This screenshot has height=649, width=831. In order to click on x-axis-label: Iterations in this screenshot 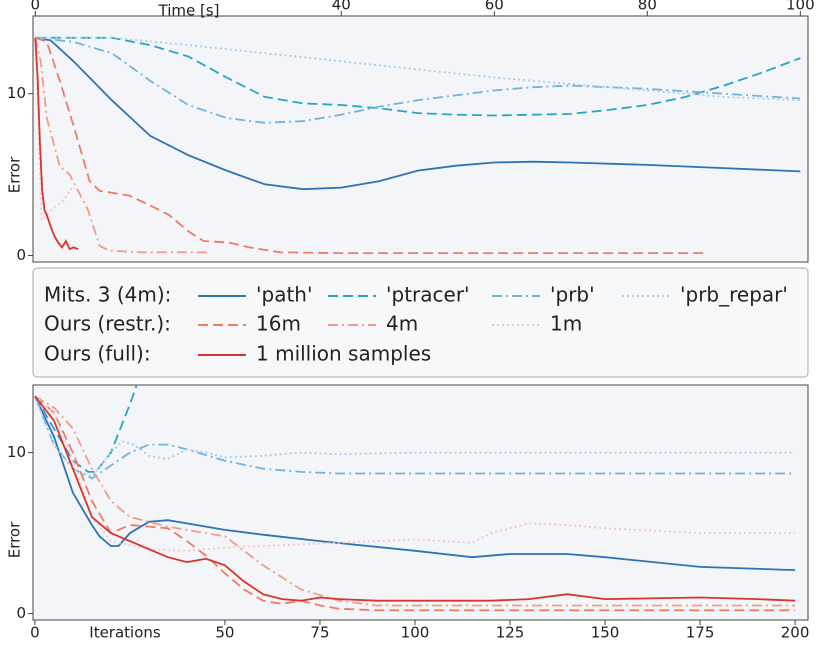, I will do `click(125, 633)`.